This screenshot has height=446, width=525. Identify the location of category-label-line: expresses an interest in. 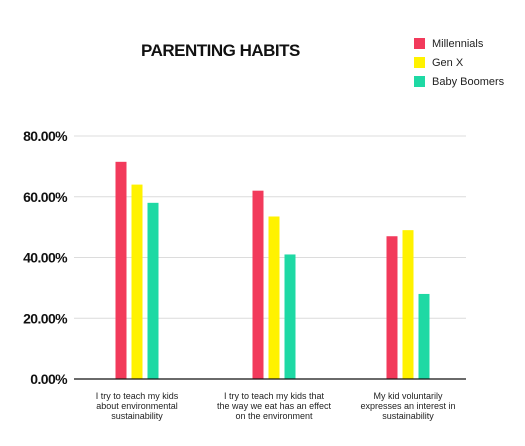
(407, 406).